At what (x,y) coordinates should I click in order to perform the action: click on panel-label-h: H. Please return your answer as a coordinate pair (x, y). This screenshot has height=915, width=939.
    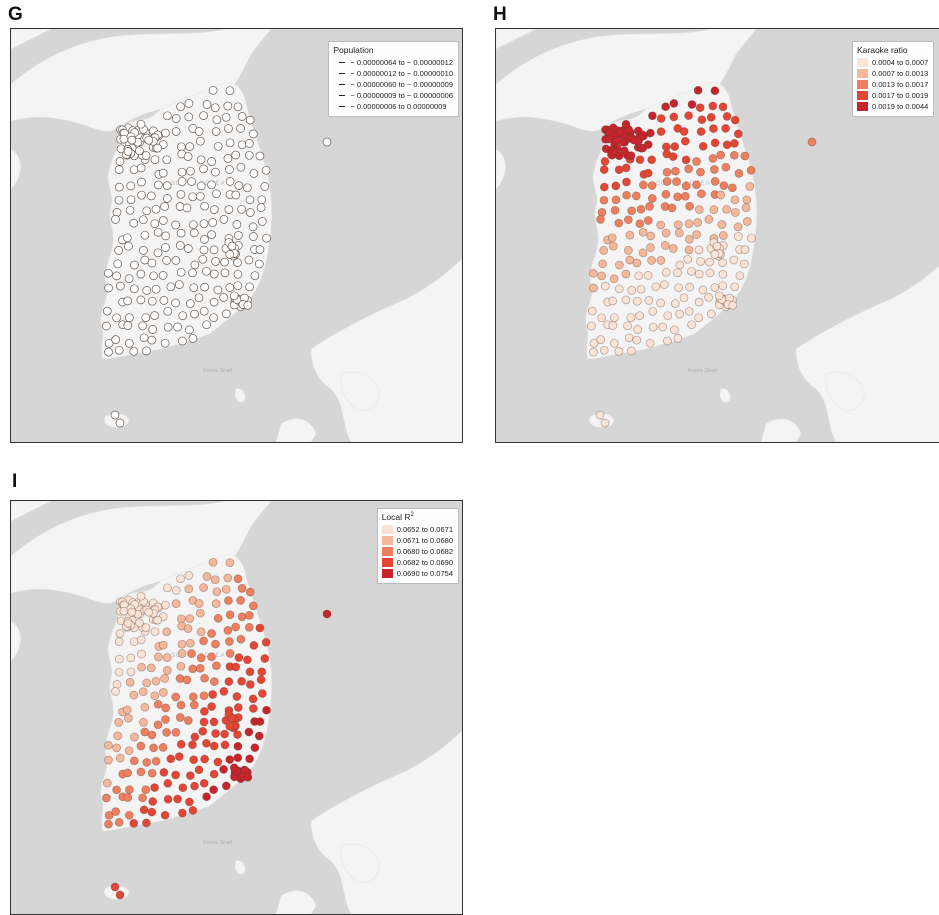
    Looking at the image, I should click on (500, 14).